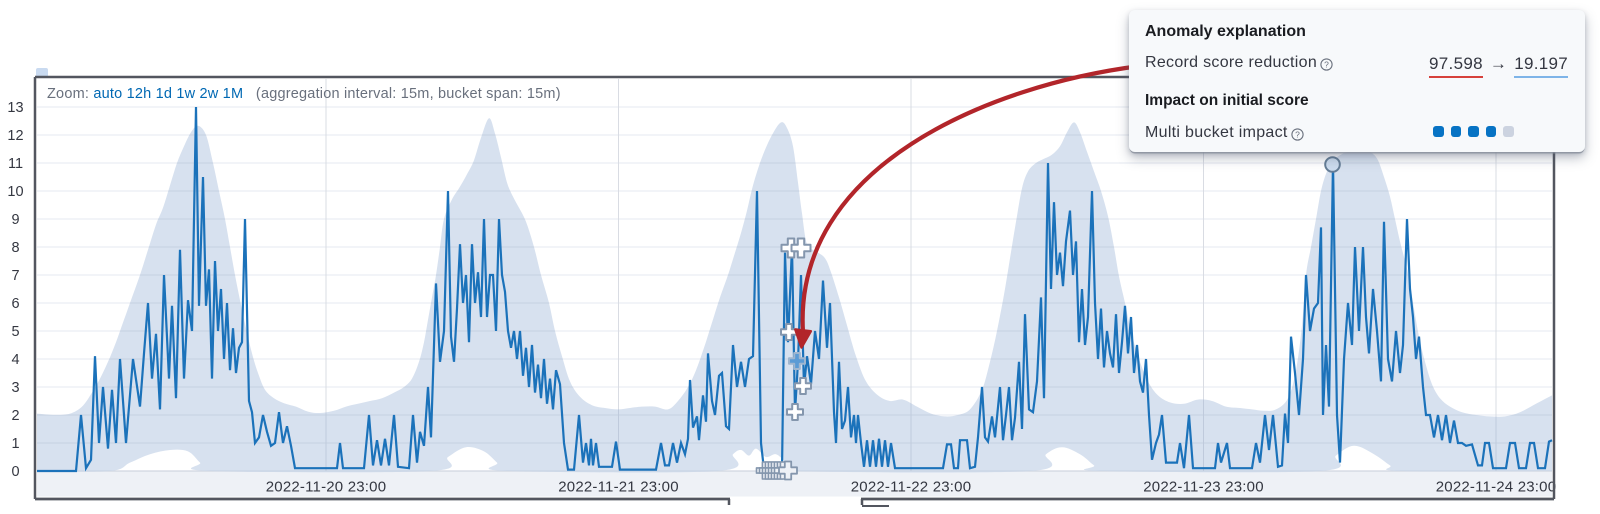 The image size is (1600, 514). Describe the element at coordinates (1203, 487) in the screenshot. I see `svg-text: 2022-11-23 23:00` at that location.